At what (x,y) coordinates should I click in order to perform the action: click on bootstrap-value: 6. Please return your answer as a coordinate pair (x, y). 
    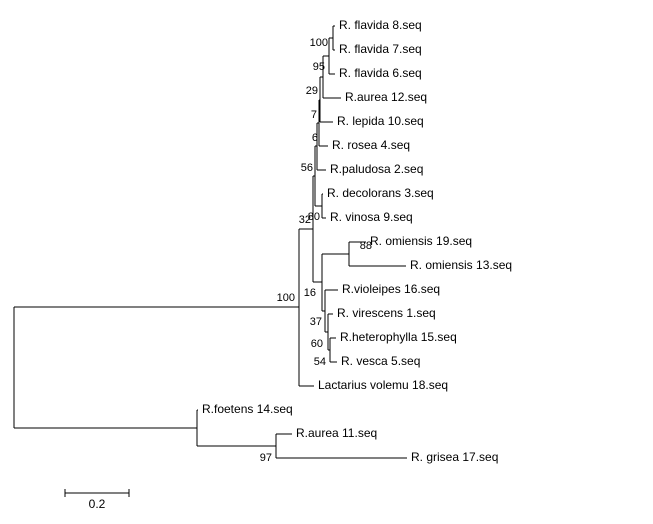
    Looking at the image, I should click on (315, 138).